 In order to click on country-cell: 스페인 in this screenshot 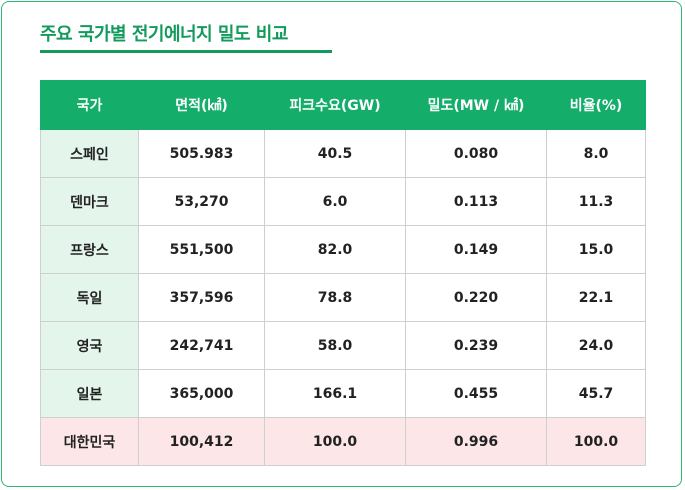, I will do `click(89, 153)`.